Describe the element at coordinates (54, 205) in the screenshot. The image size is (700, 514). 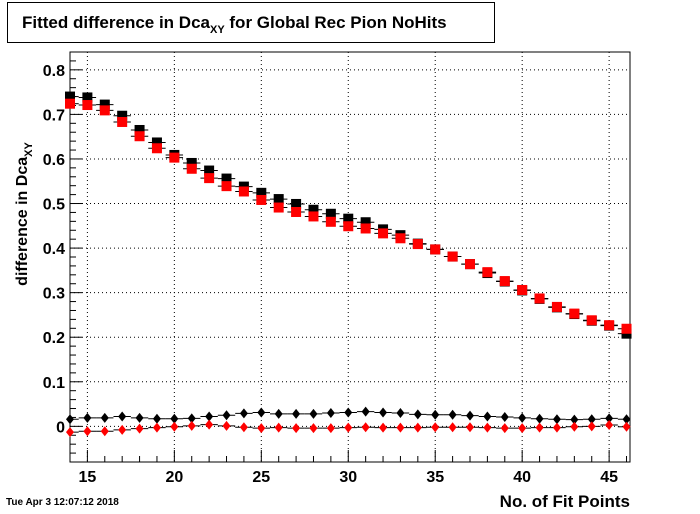
I see `y-tick-label: 0.5` at that location.